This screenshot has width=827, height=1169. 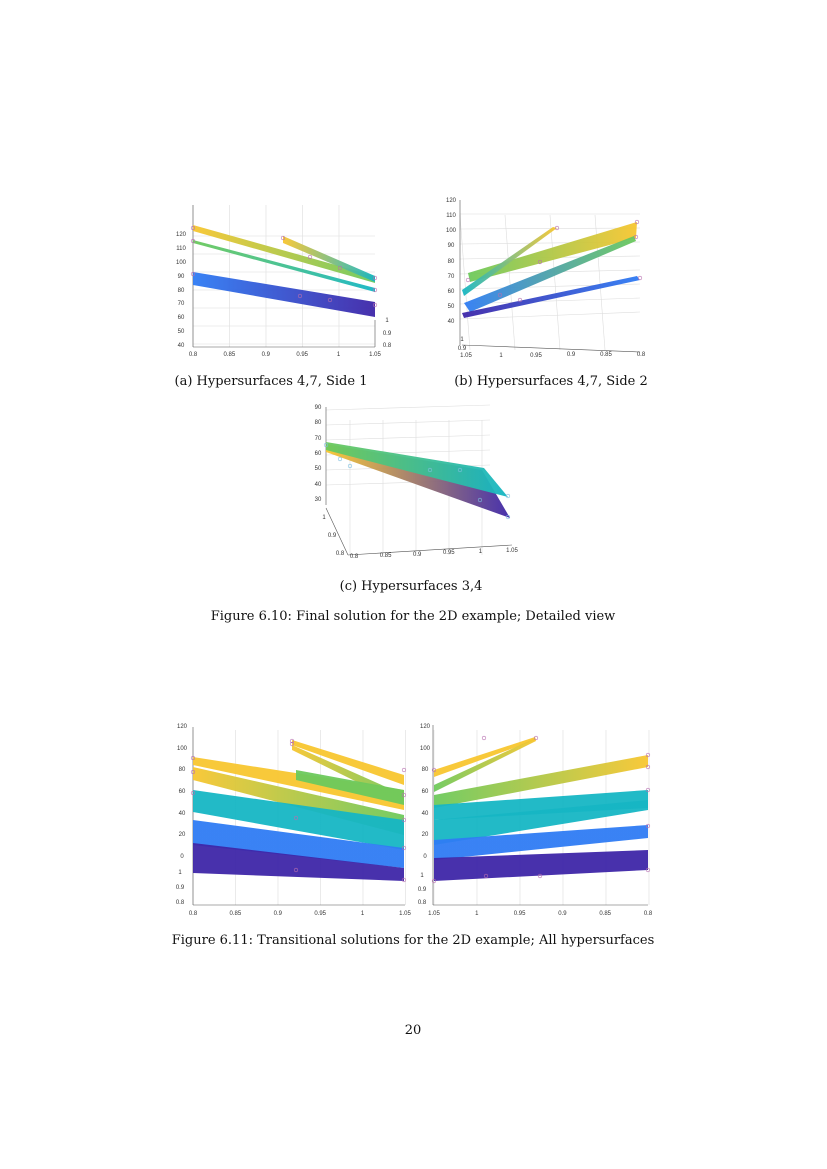 I want to click on x-axis, so click(x=551, y=348).